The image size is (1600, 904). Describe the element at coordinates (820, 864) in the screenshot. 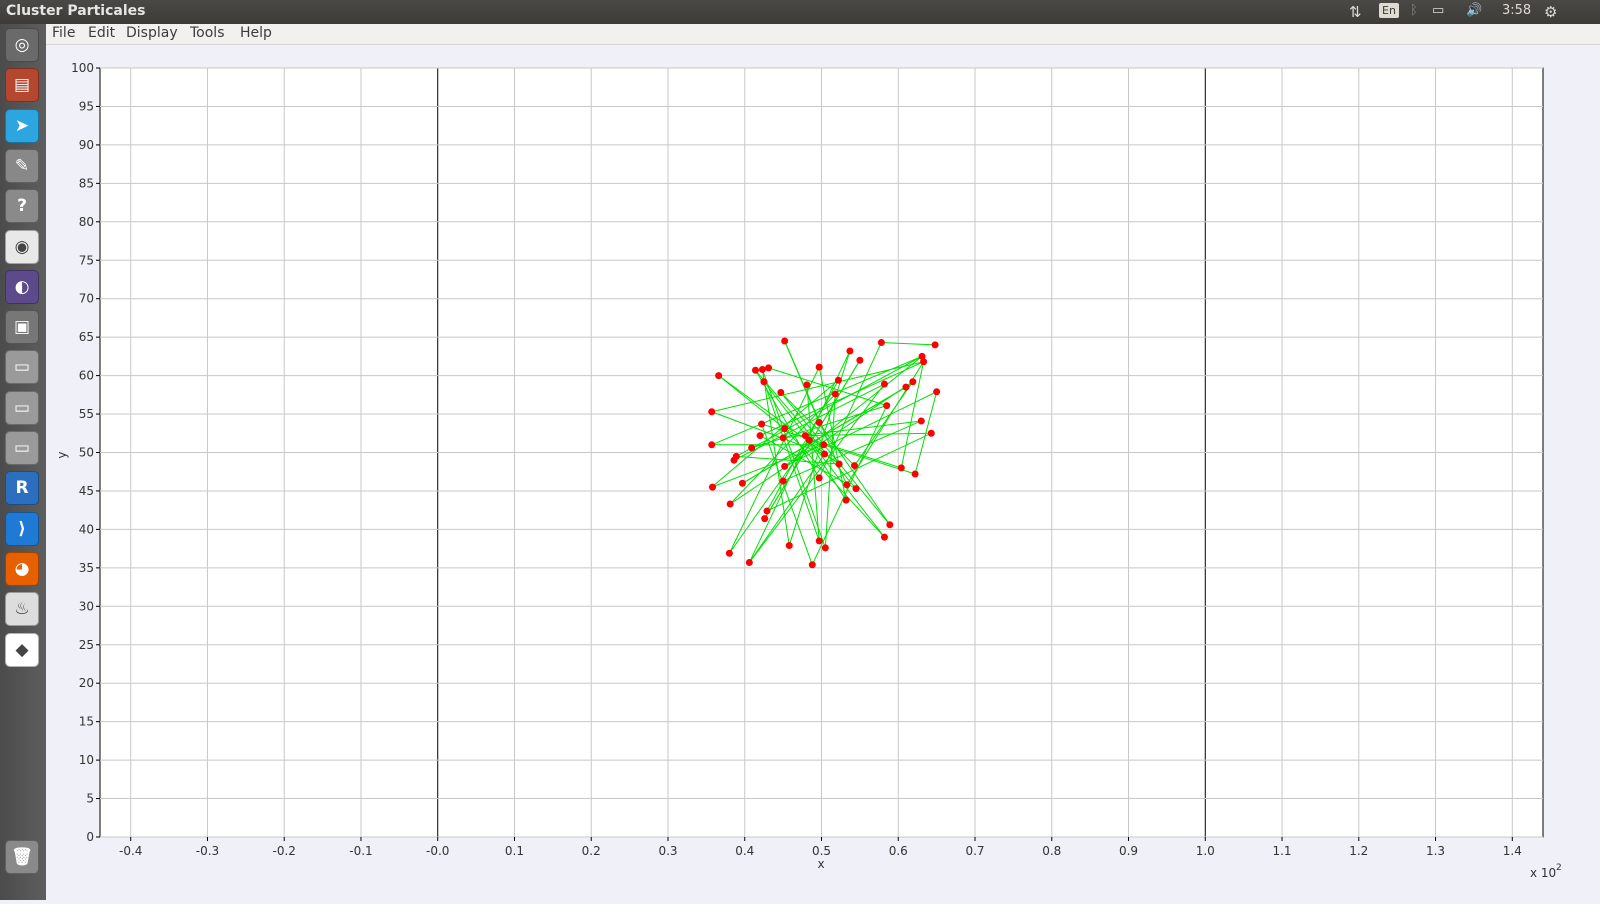

I see `x-axis-label: x` at that location.